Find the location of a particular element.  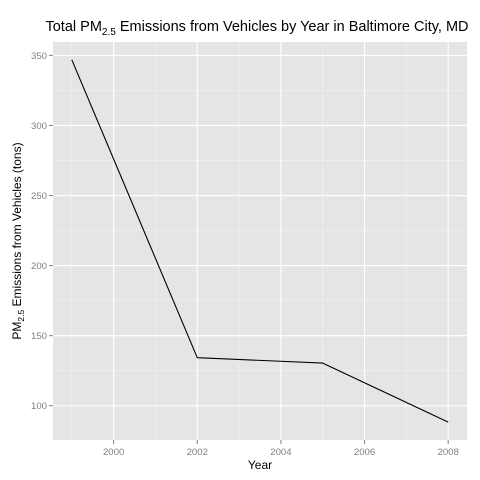

y-axis-title: PM2.5 Emissions from Vehicles (tons) is located at coordinates (18, 240).